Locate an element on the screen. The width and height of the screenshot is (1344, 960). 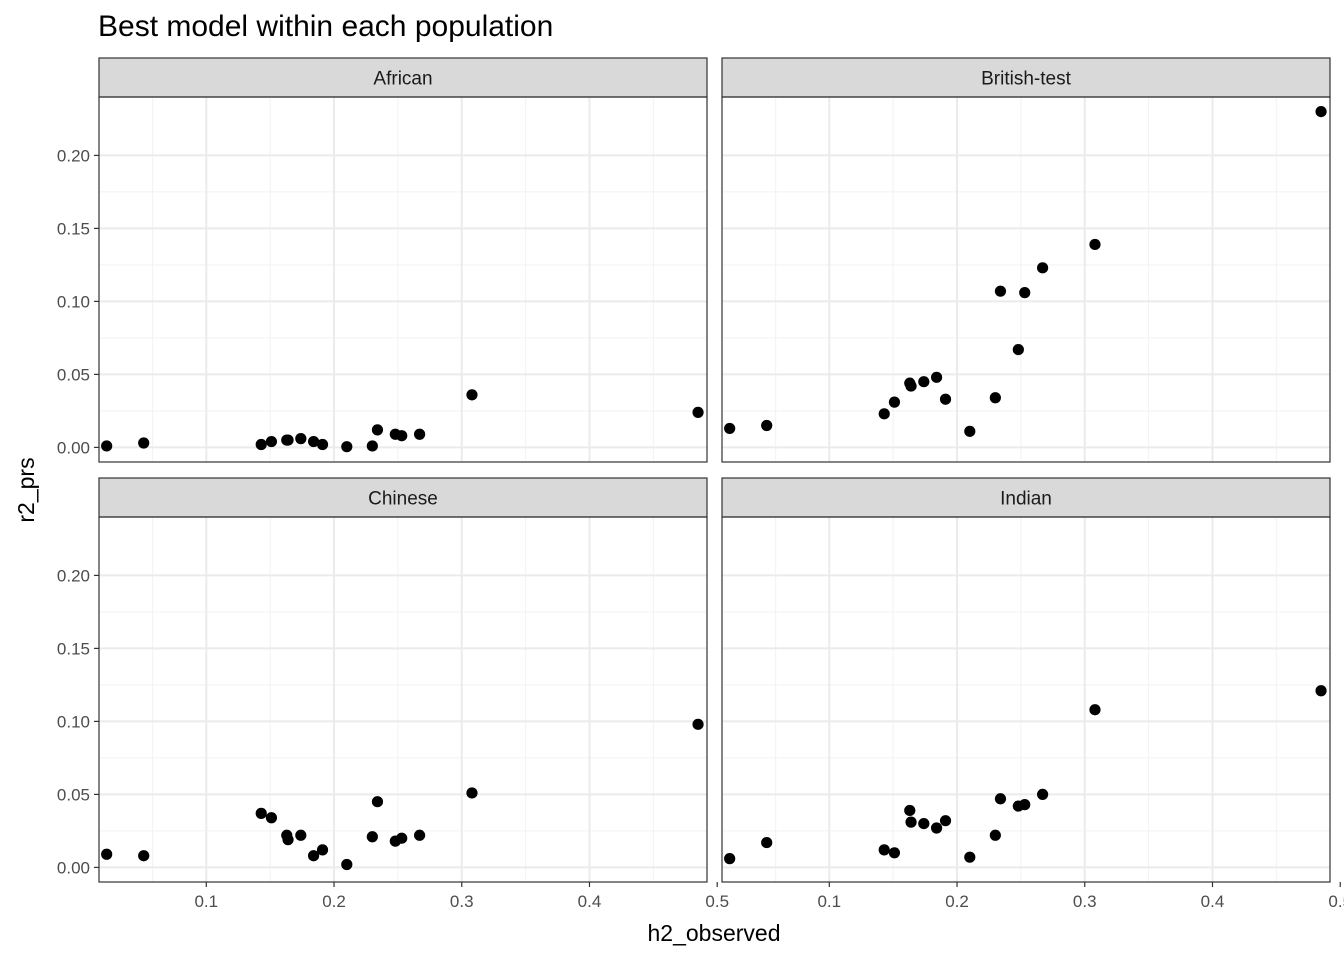
y-axis-title: r2_prs is located at coordinates (26, 489).